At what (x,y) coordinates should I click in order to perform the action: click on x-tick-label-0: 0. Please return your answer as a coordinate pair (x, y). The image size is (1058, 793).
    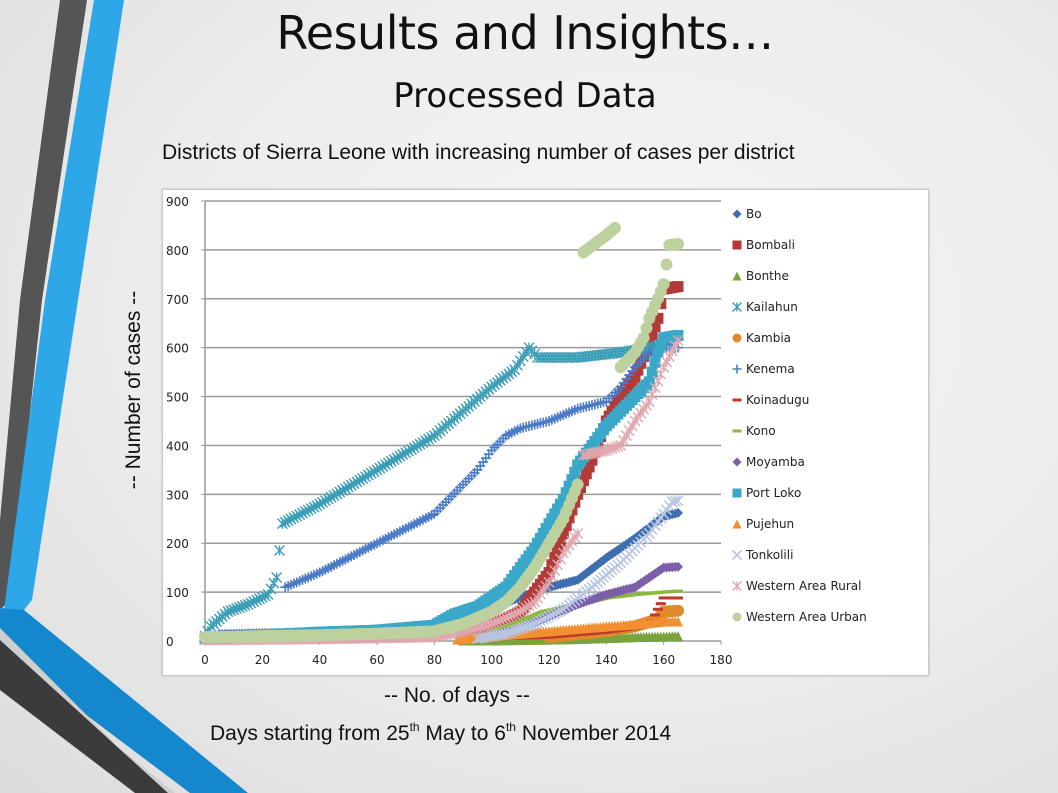
    Looking at the image, I should click on (205, 660).